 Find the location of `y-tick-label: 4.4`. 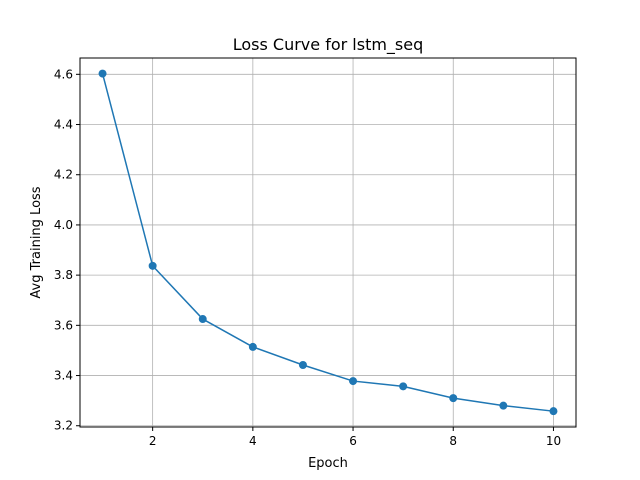

y-tick-label: 4.4 is located at coordinates (63, 125).